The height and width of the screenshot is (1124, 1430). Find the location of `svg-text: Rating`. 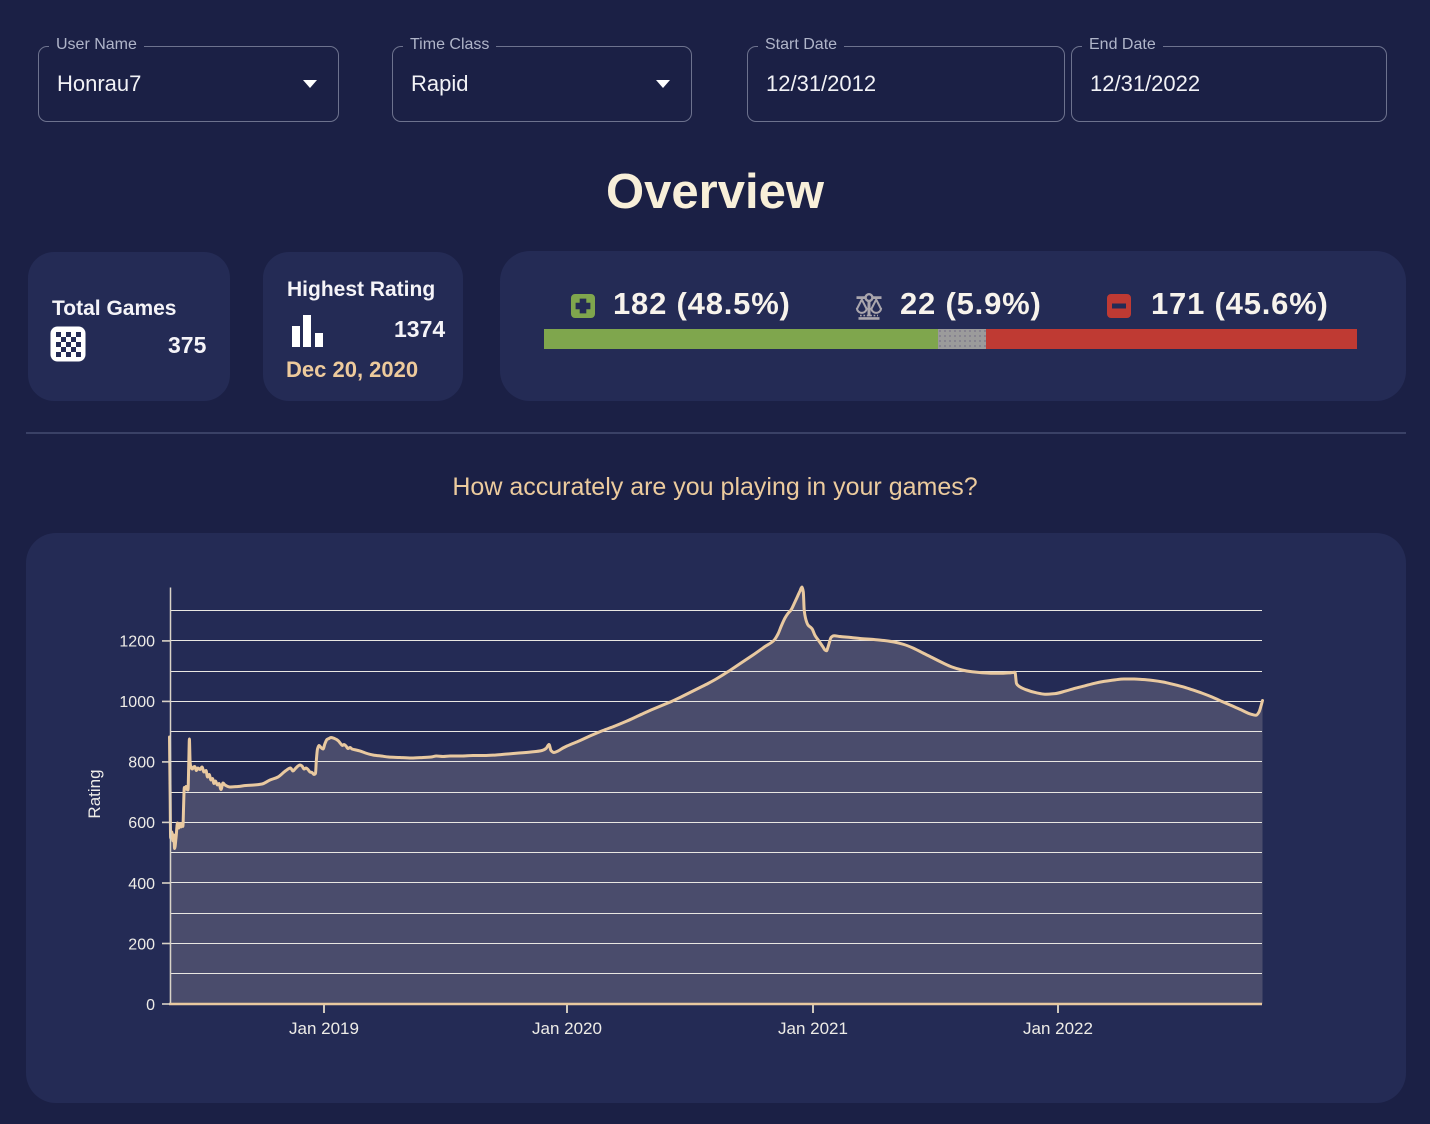

svg-text: Rating is located at coordinates (94, 793).